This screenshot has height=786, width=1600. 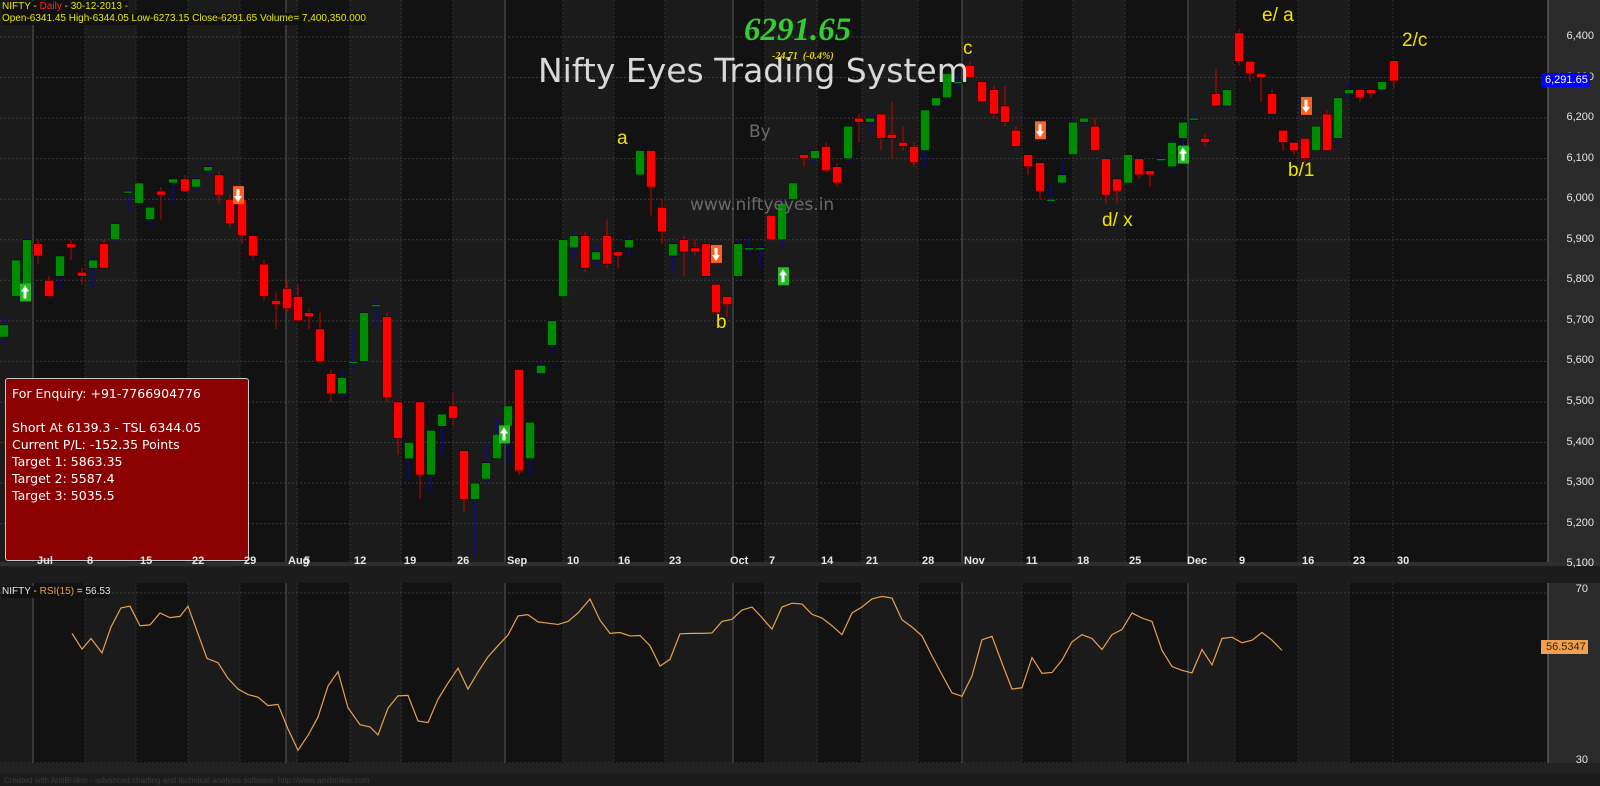 I want to click on target-1: Target 1: 5863.35, so click(x=67, y=461).